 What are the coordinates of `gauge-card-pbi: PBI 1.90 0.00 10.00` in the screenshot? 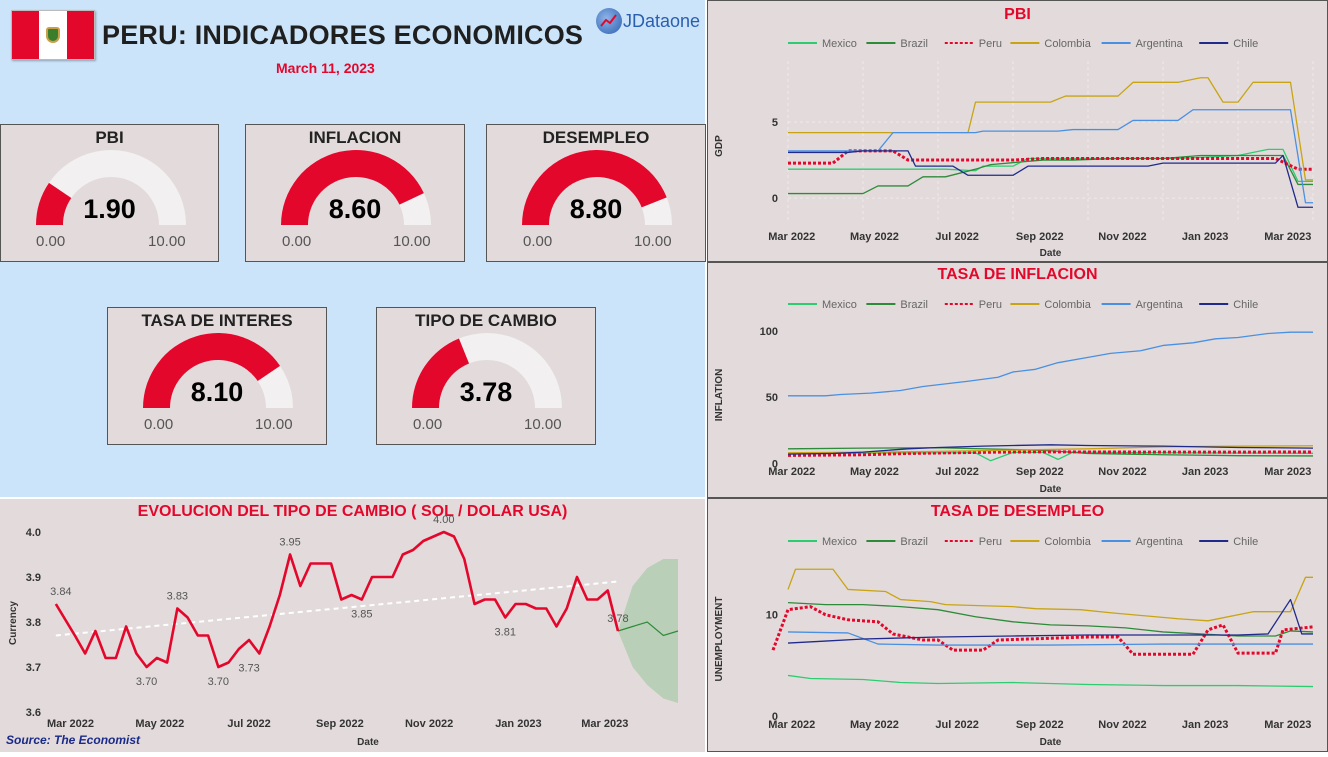 It's located at (109, 193).